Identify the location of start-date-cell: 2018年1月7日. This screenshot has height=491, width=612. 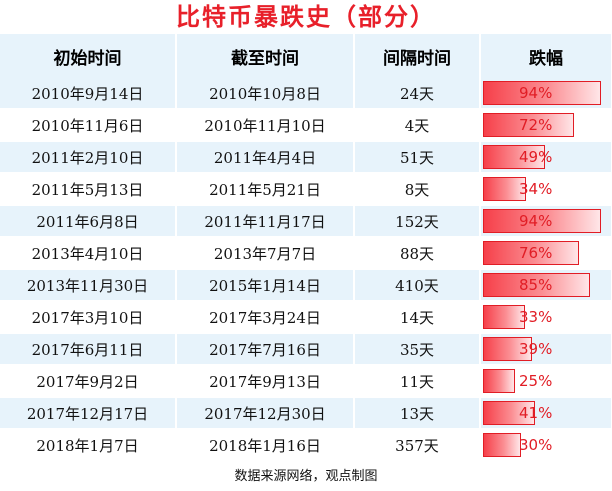
(88, 445).